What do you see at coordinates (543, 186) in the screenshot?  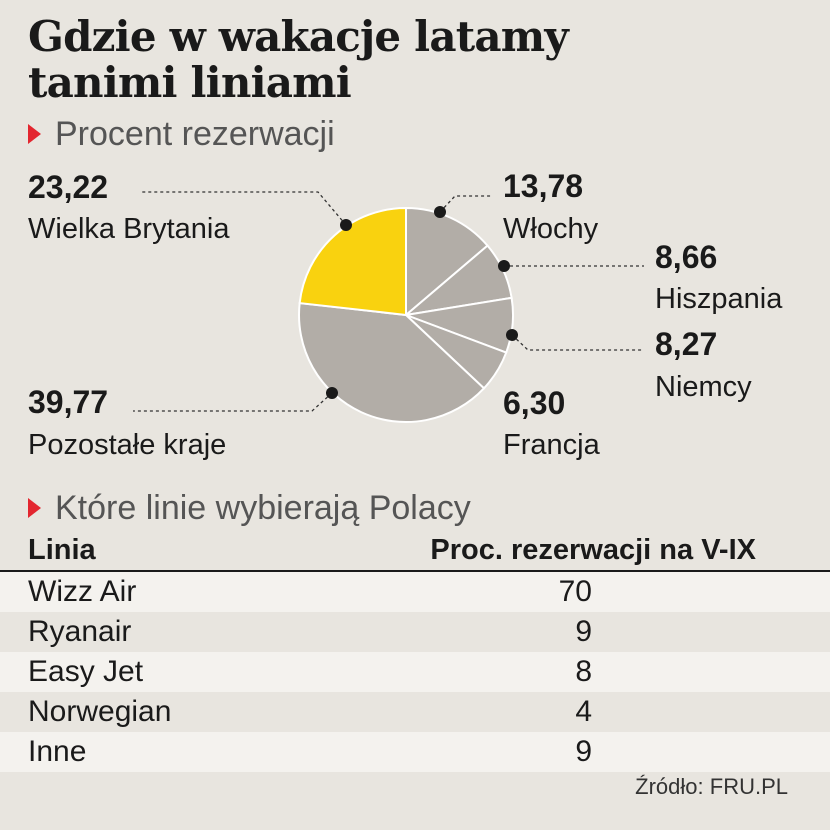 I see `slice-value: 13,78` at bounding box center [543, 186].